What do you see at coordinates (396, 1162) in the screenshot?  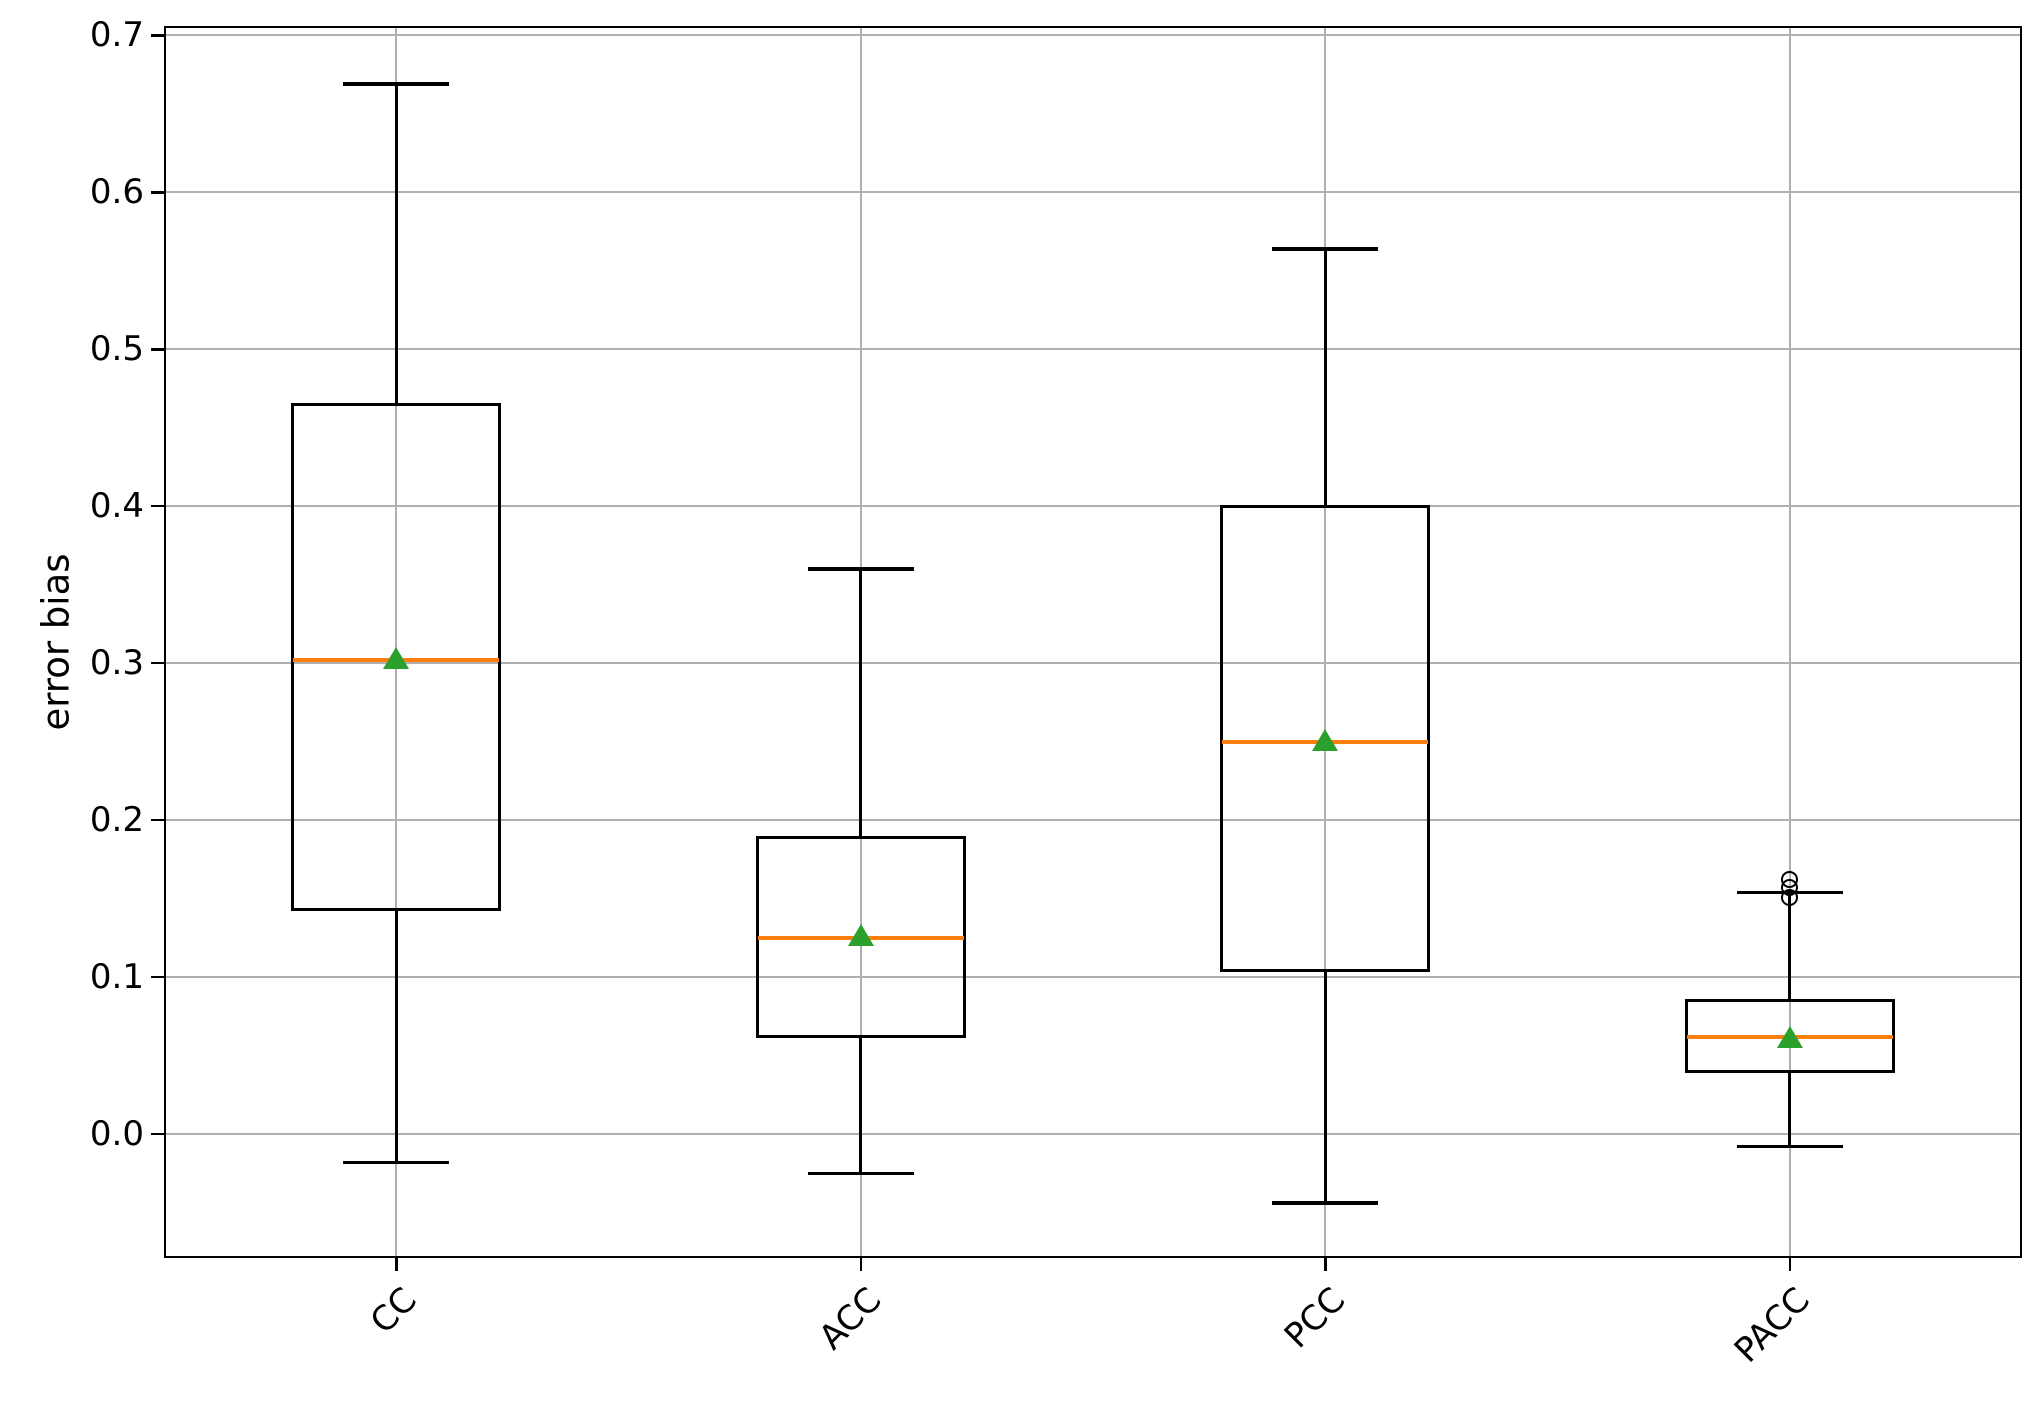 I see `whisker-cap-lower-cc` at bounding box center [396, 1162].